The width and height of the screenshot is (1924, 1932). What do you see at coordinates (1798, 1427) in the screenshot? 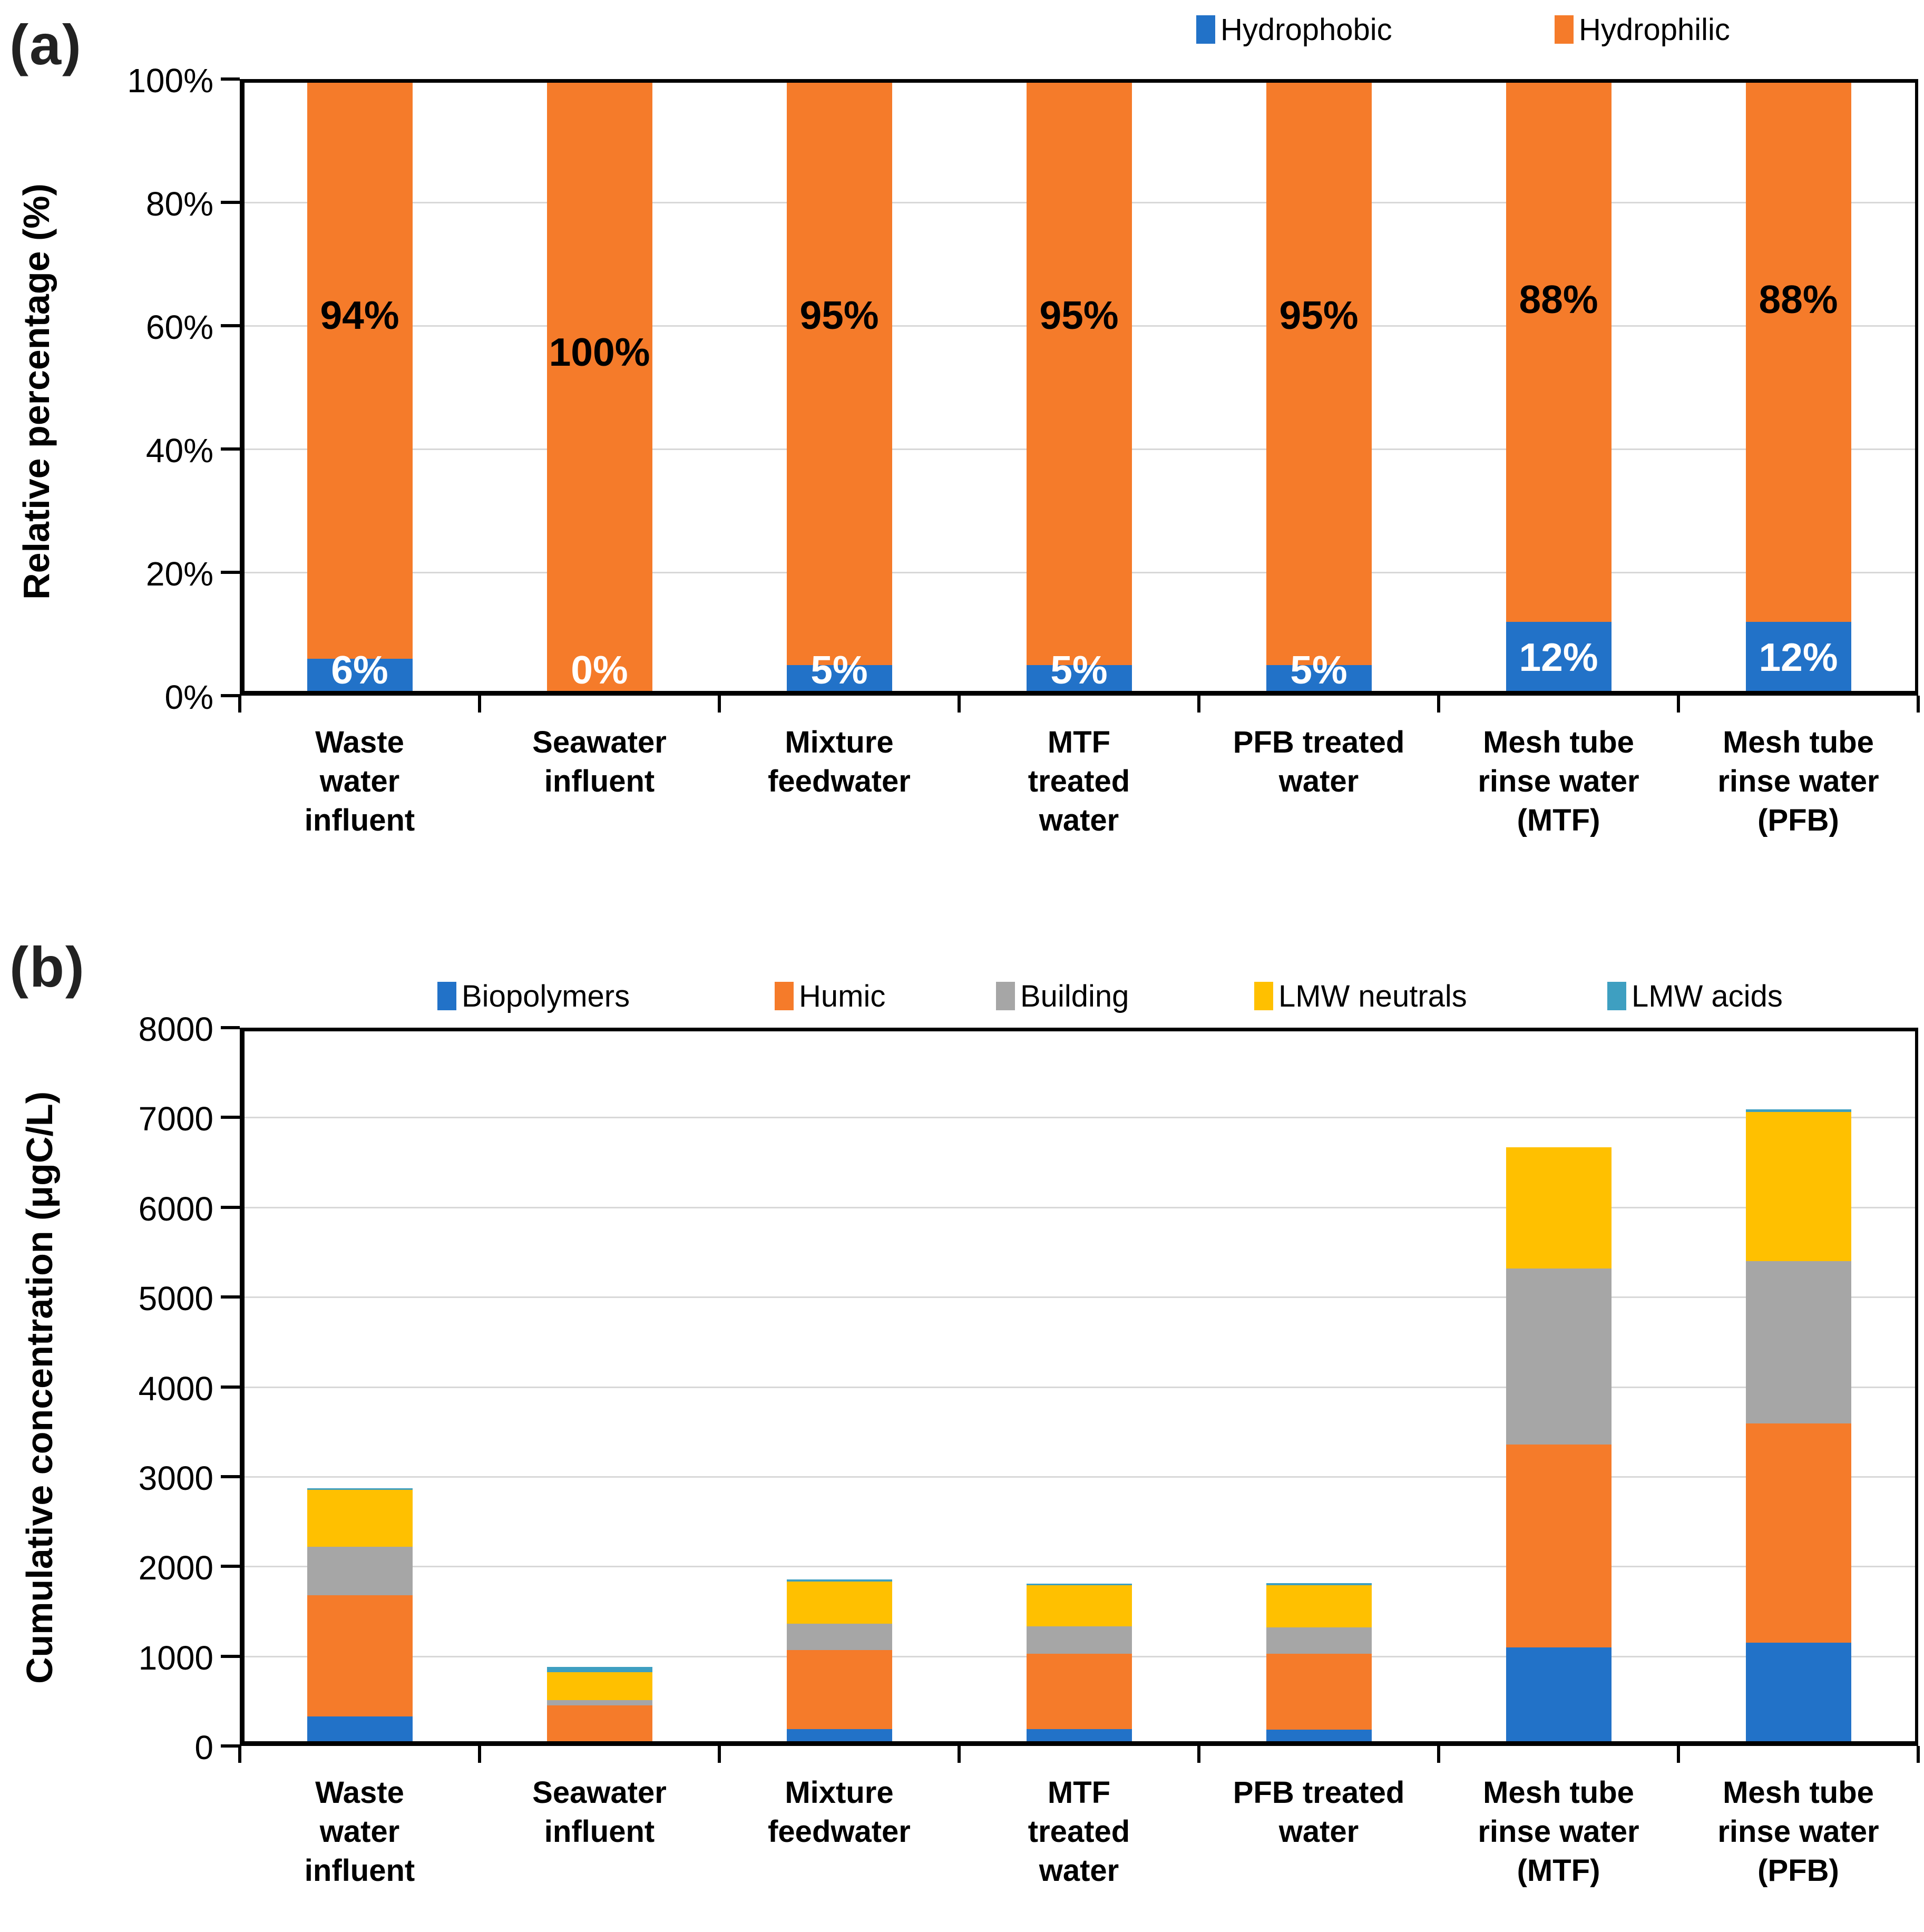
I see `bar-mesh tube-rinse water-(pfb)` at bounding box center [1798, 1427].